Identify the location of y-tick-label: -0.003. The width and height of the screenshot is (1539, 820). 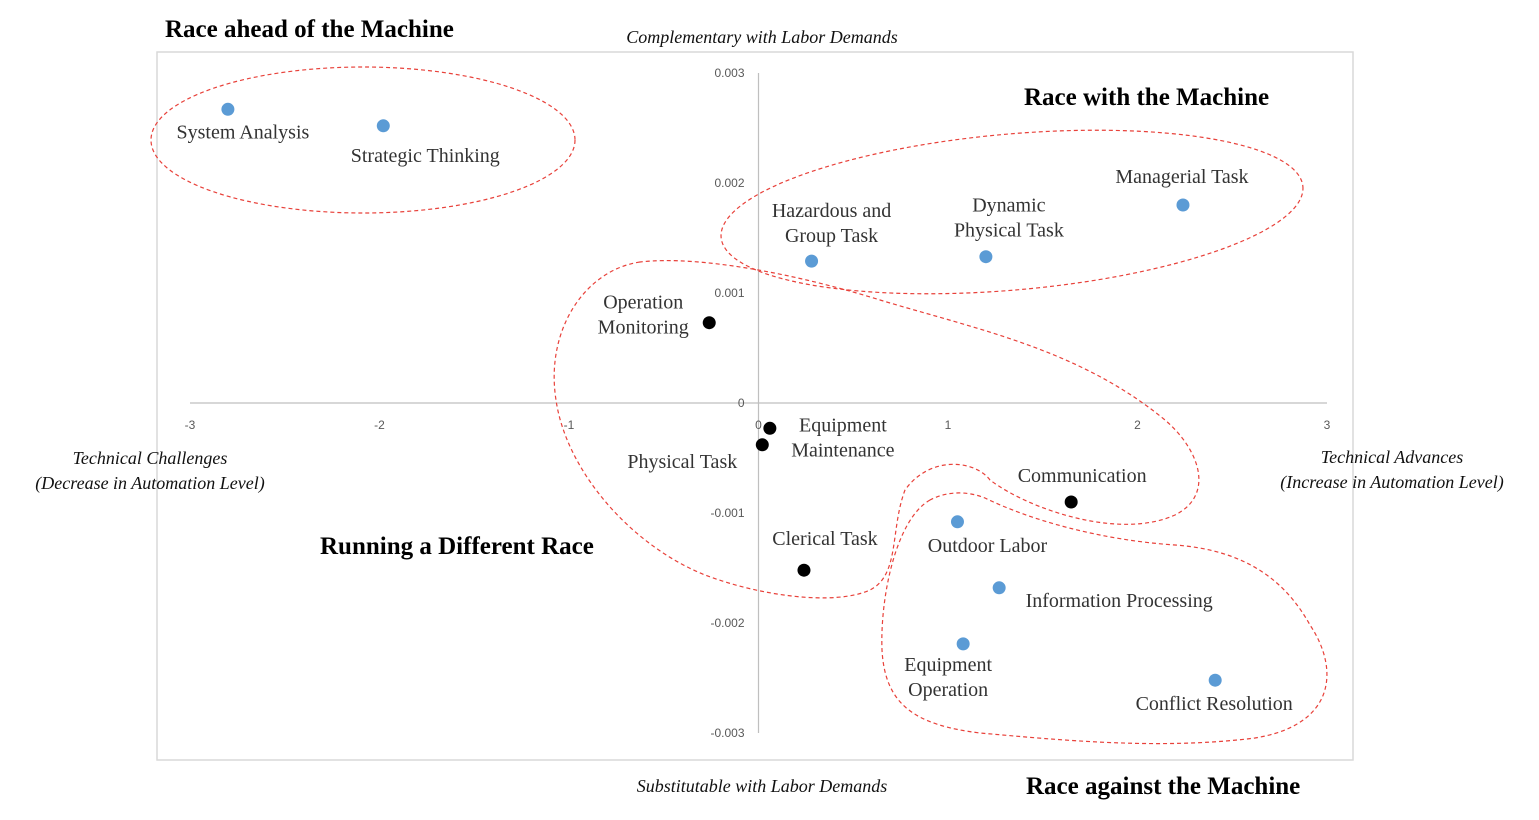
(727, 733).